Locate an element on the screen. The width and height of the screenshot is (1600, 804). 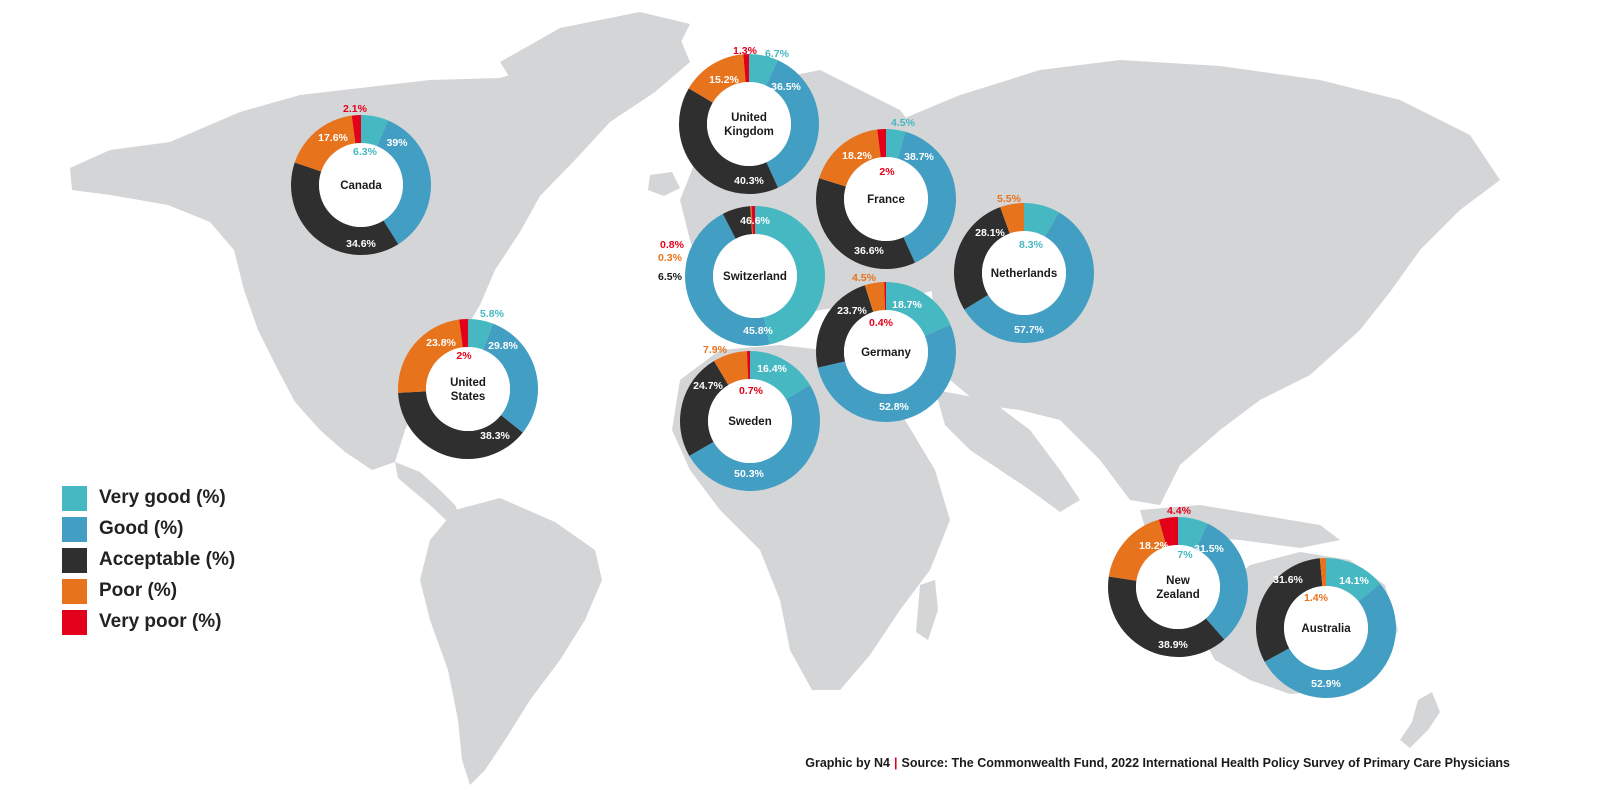
slice-label-acceptable: 39% is located at coordinates (397, 143).